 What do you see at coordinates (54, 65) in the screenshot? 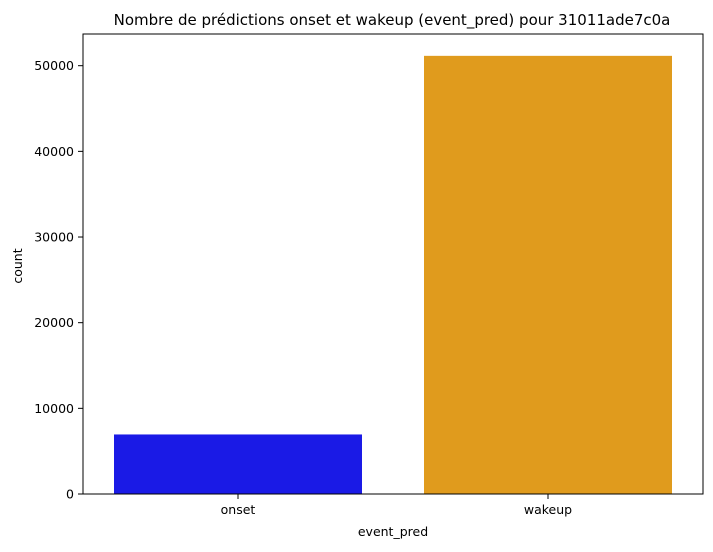
I see `y-tick-label: 50000` at bounding box center [54, 65].